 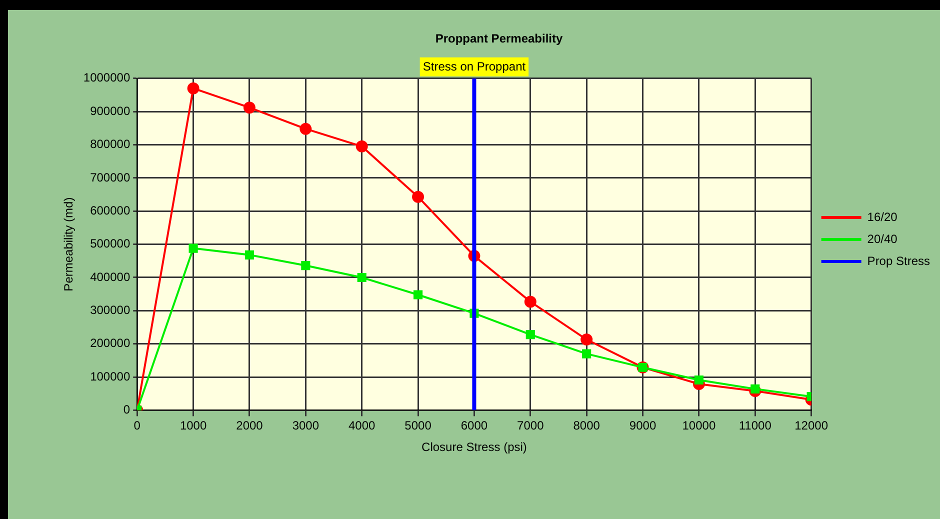 What do you see at coordinates (755, 425) in the screenshot?
I see `x-tick-label: 11000` at bounding box center [755, 425].